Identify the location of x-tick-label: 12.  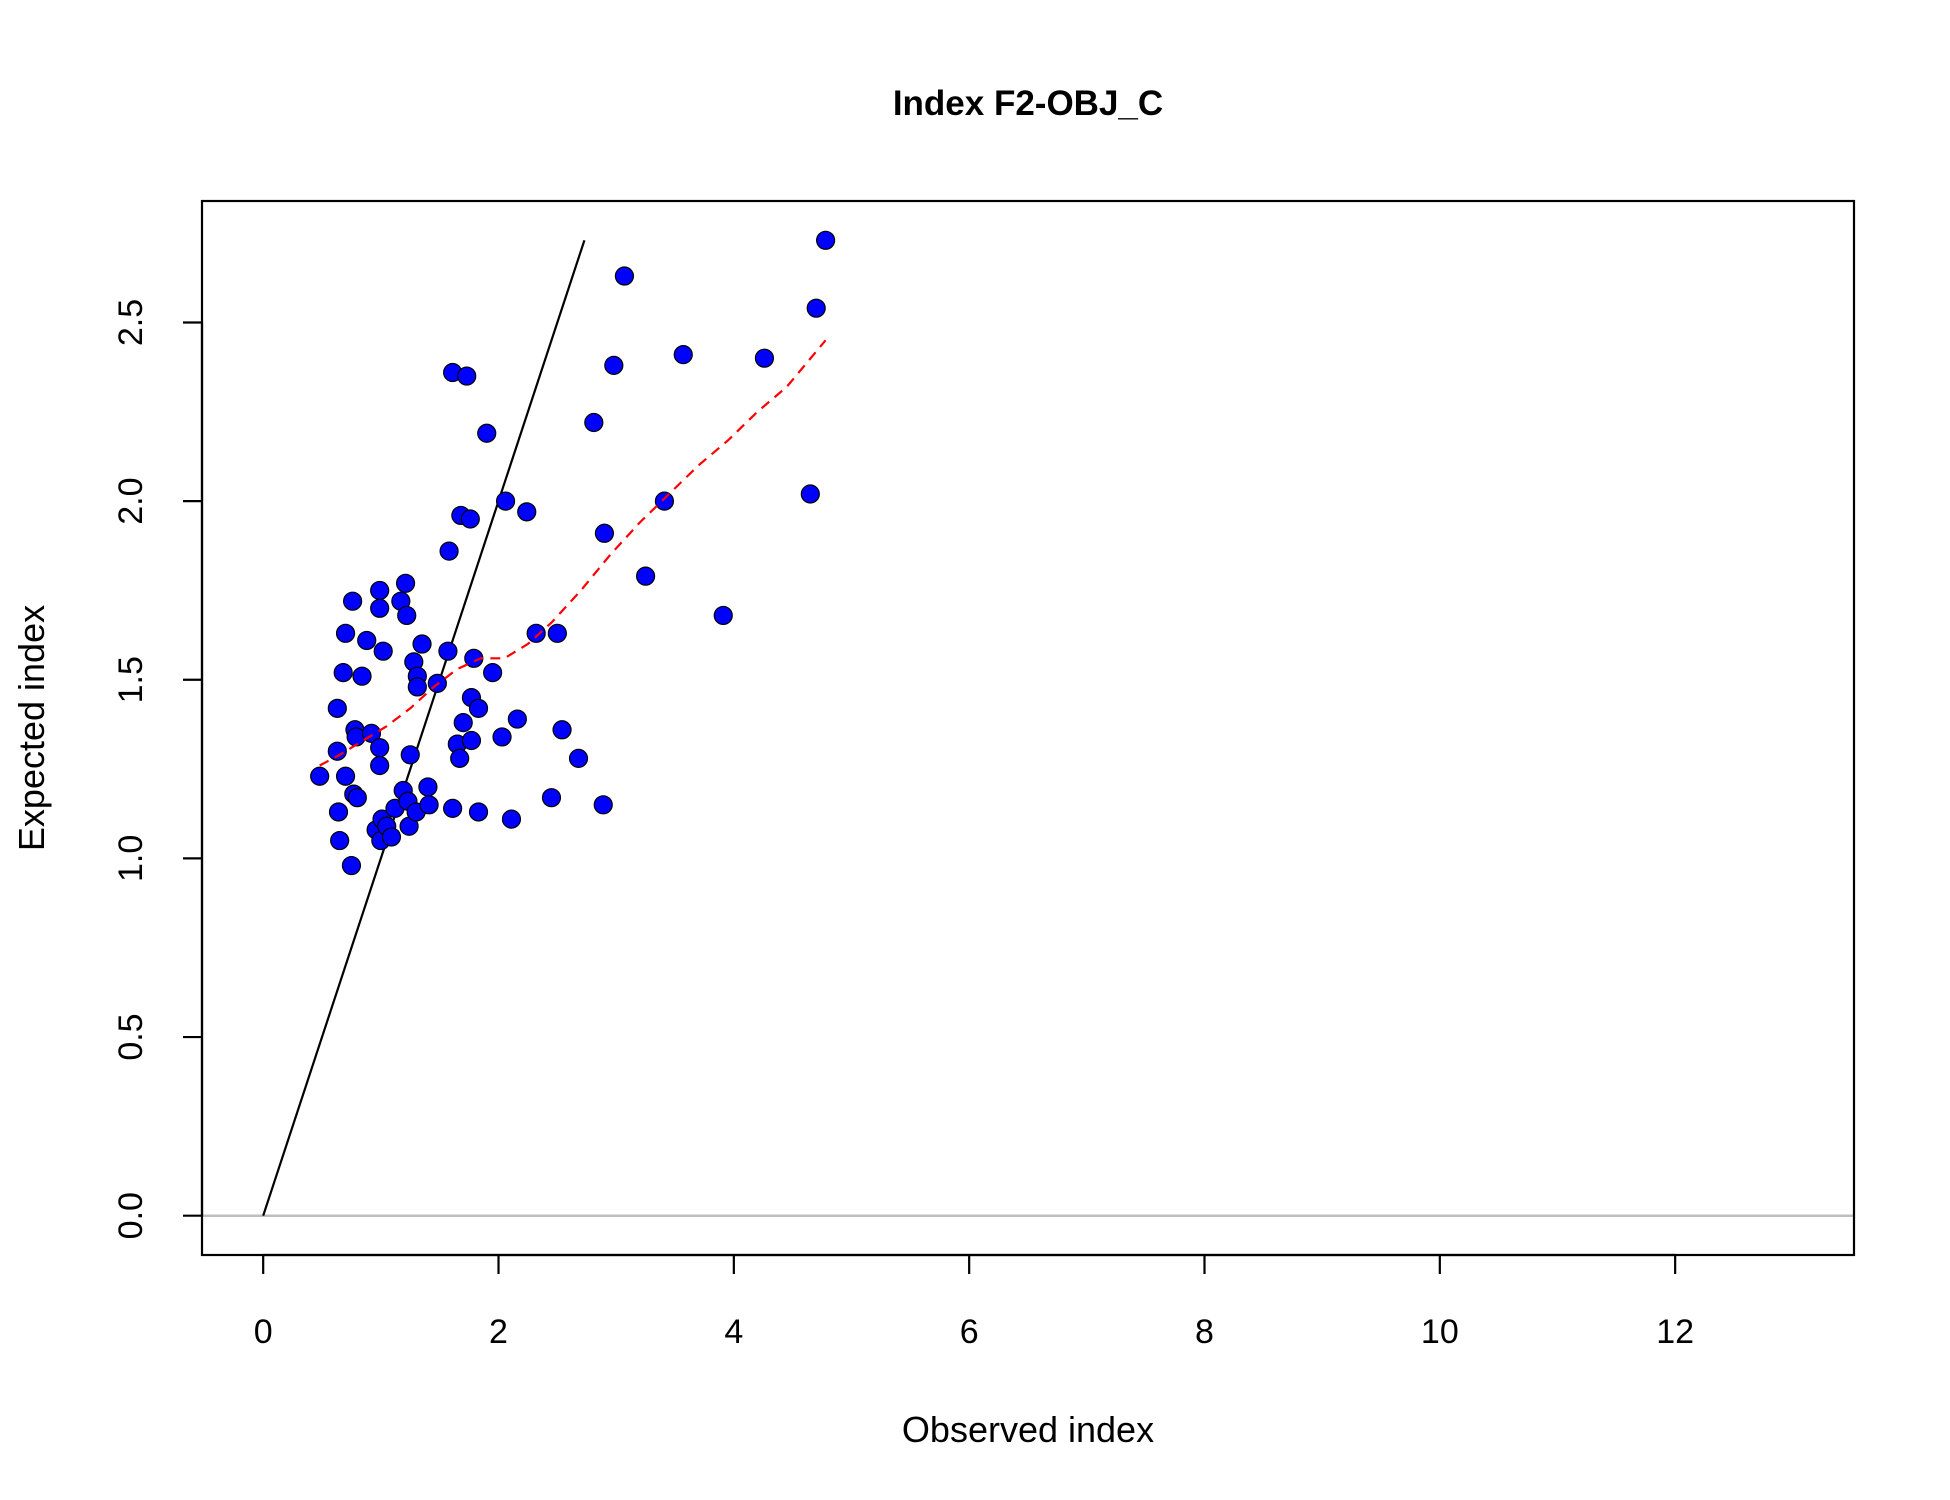
(1675, 1332).